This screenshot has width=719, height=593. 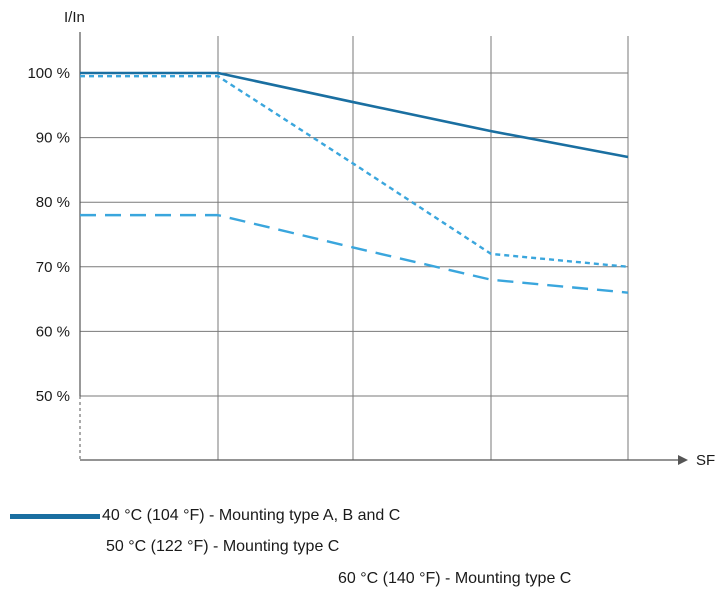 What do you see at coordinates (53, 202) in the screenshot?
I see `y-tick-label: 80 %` at bounding box center [53, 202].